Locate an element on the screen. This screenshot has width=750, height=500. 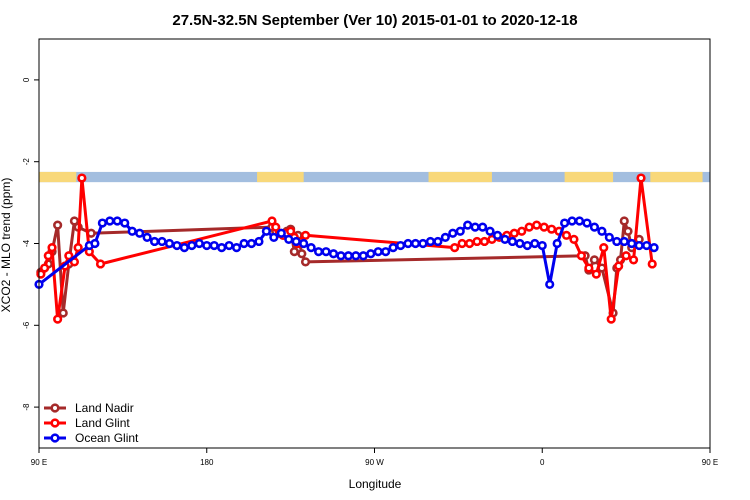
y-tick-label: -8 is located at coordinates (26, 407).